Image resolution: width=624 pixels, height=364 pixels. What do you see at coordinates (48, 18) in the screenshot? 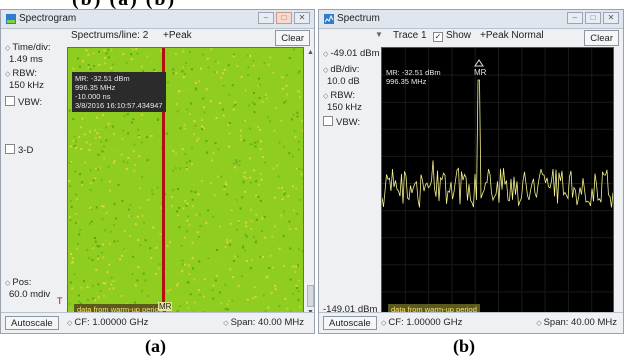
I see `window-title: Spectrogram` at bounding box center [48, 18].